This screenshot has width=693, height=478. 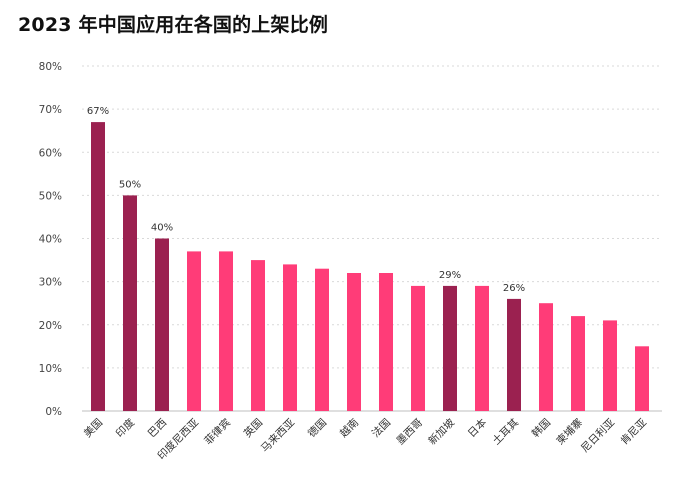 I want to click on x-tick-label: 新加坡, so click(x=442, y=432).